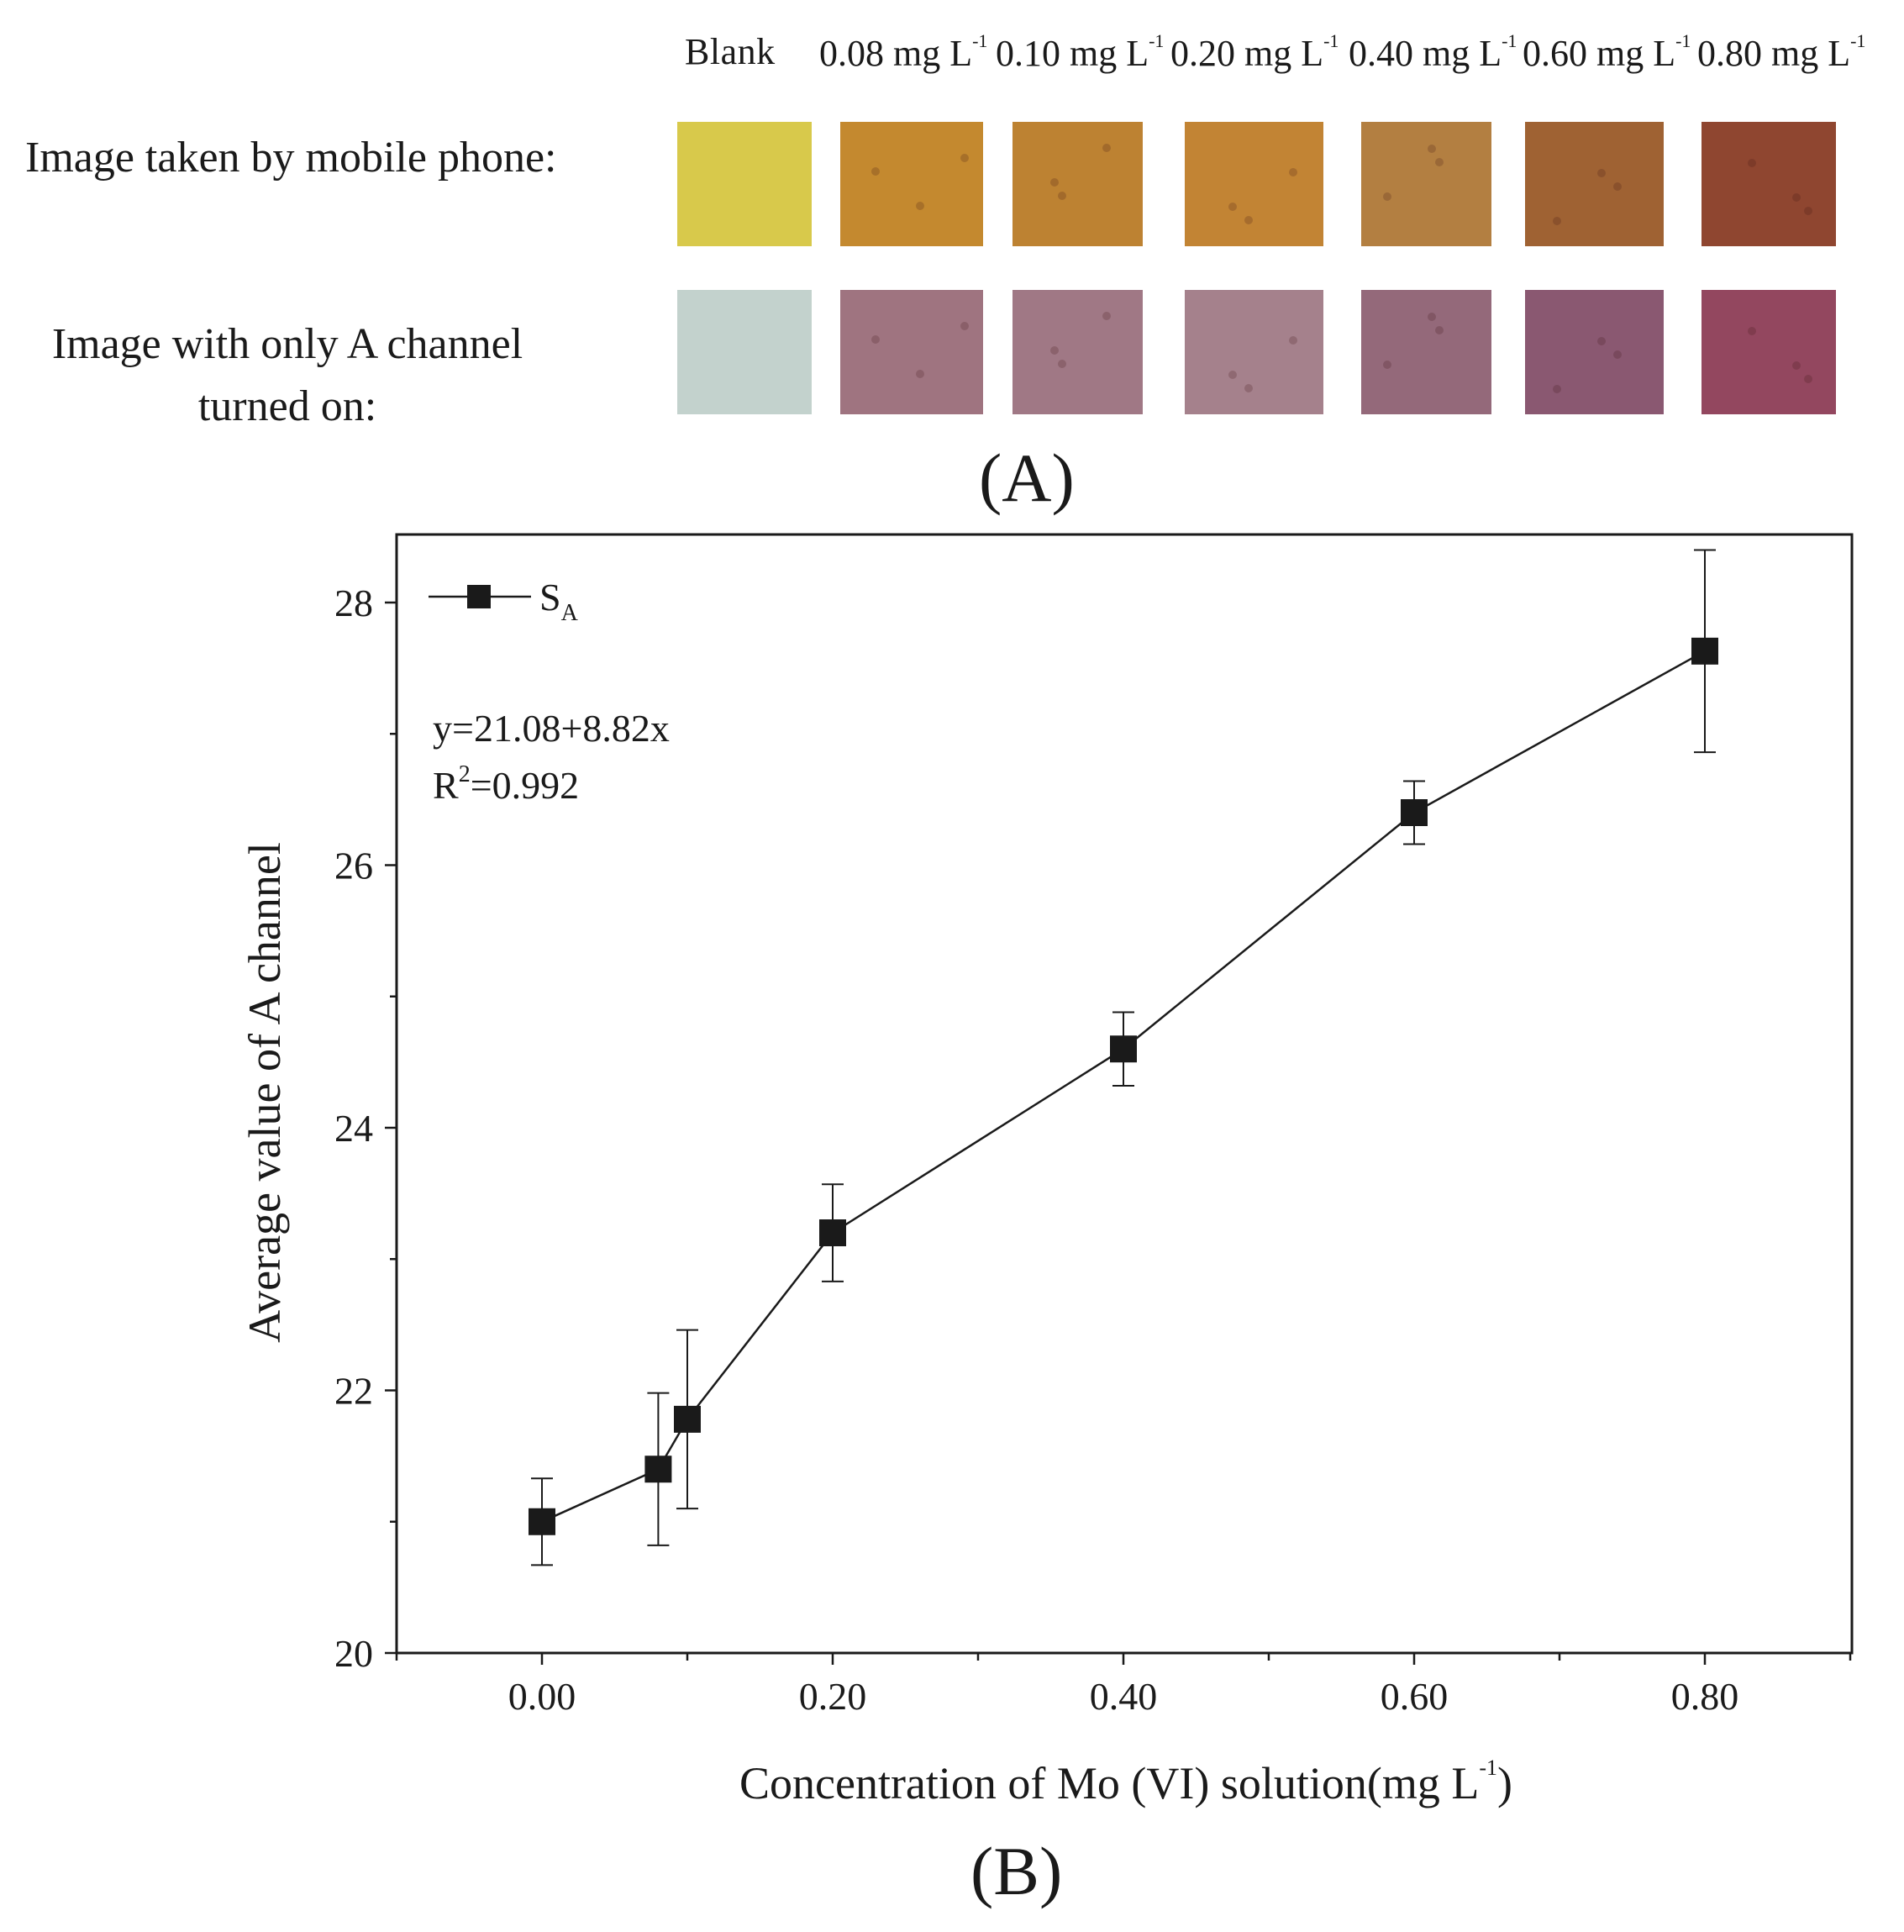 The image size is (1904, 1932). I want to click on concentration-value: Blank, so click(730, 51).